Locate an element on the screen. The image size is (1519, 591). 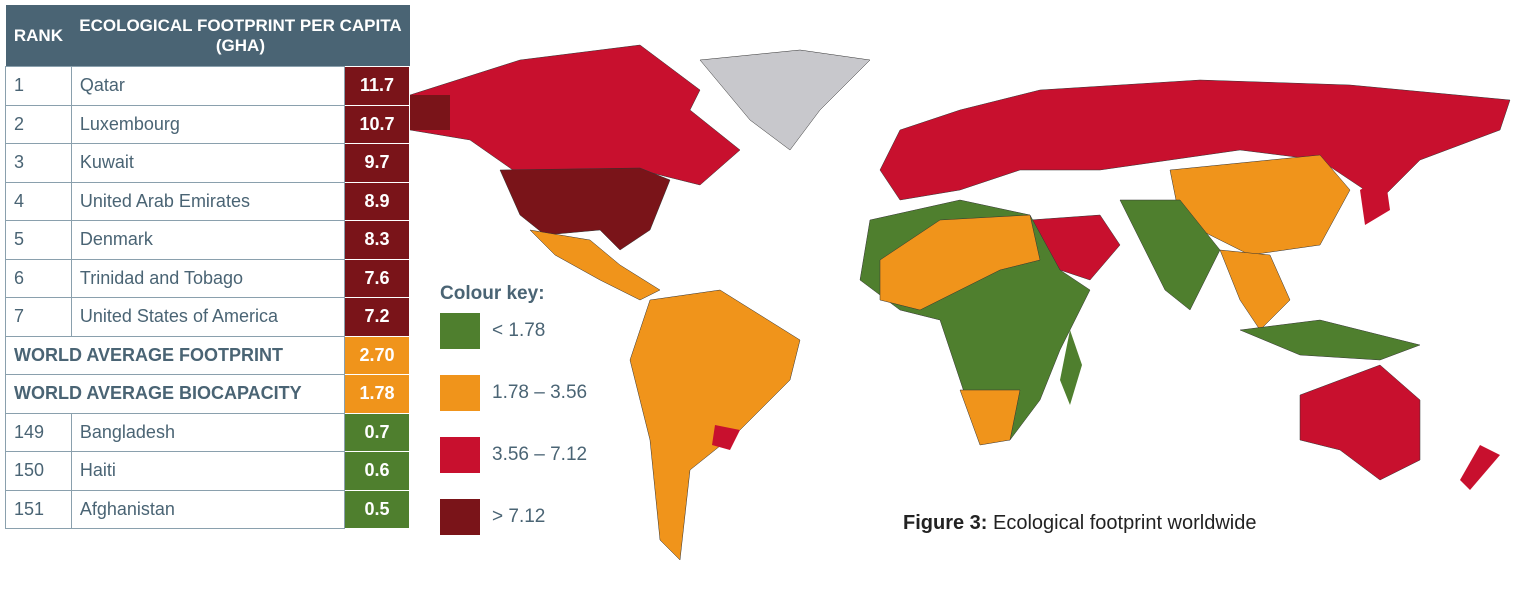
indonesia is located at coordinates (1330, 340).